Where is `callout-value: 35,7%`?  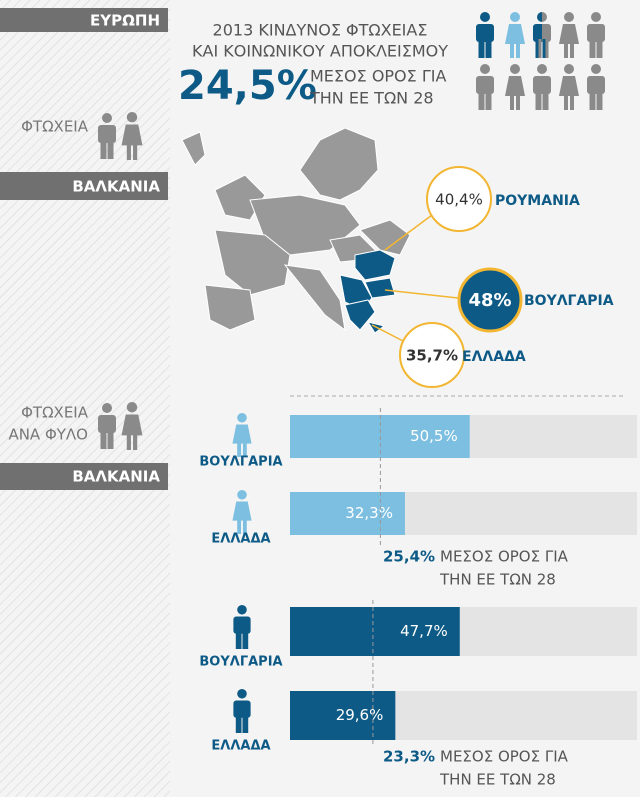 callout-value: 35,7% is located at coordinates (432, 356).